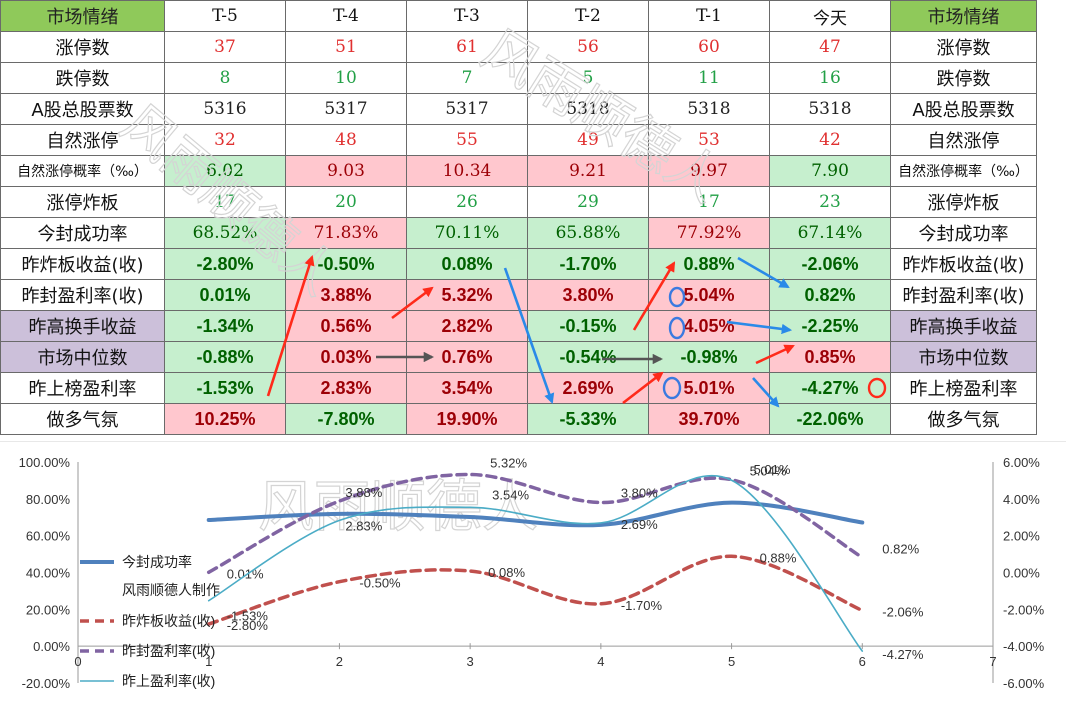 This screenshot has width=1066, height=720. I want to click on table-row: A股总股票数 5316 5317 5317 5318 5318 5318 A股总股票数, so click(518, 109).